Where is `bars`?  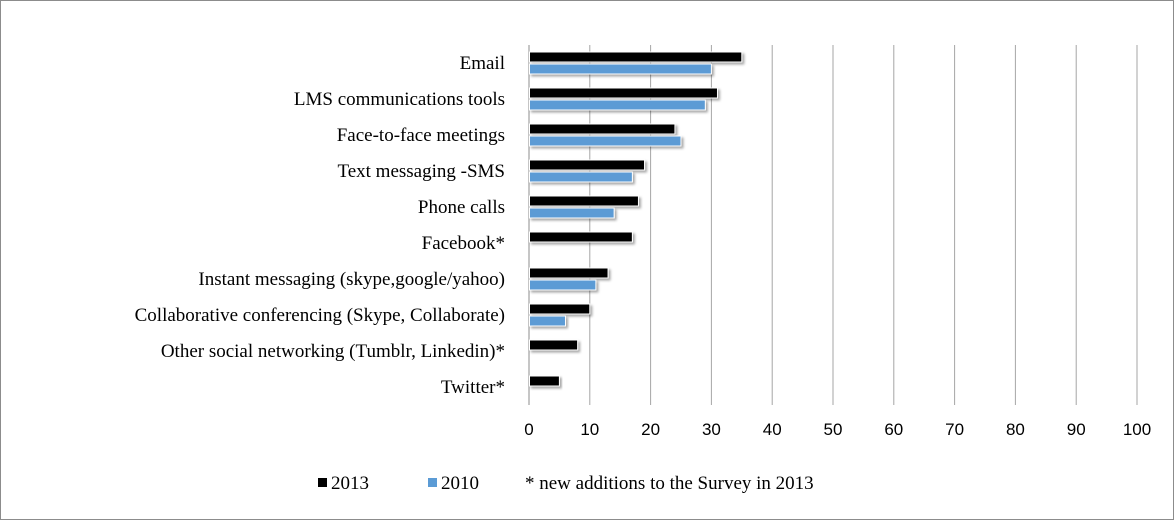
bars is located at coordinates (636, 219).